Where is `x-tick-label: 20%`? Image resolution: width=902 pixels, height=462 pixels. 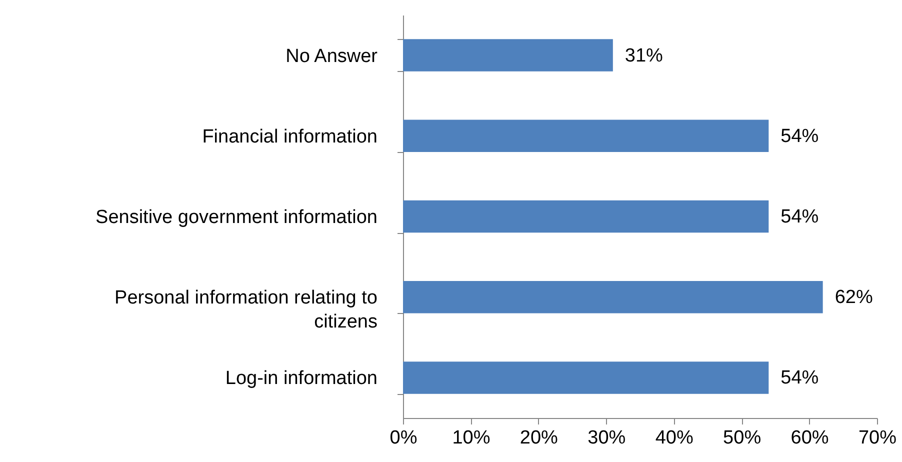 x-tick-label: 20% is located at coordinates (539, 438).